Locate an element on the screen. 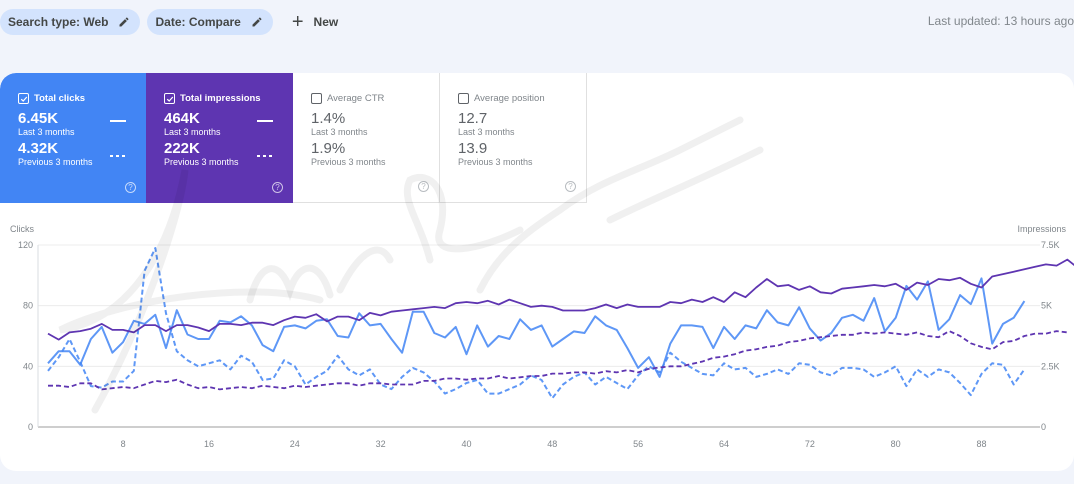  x-axis-tick: 16 is located at coordinates (209, 444).